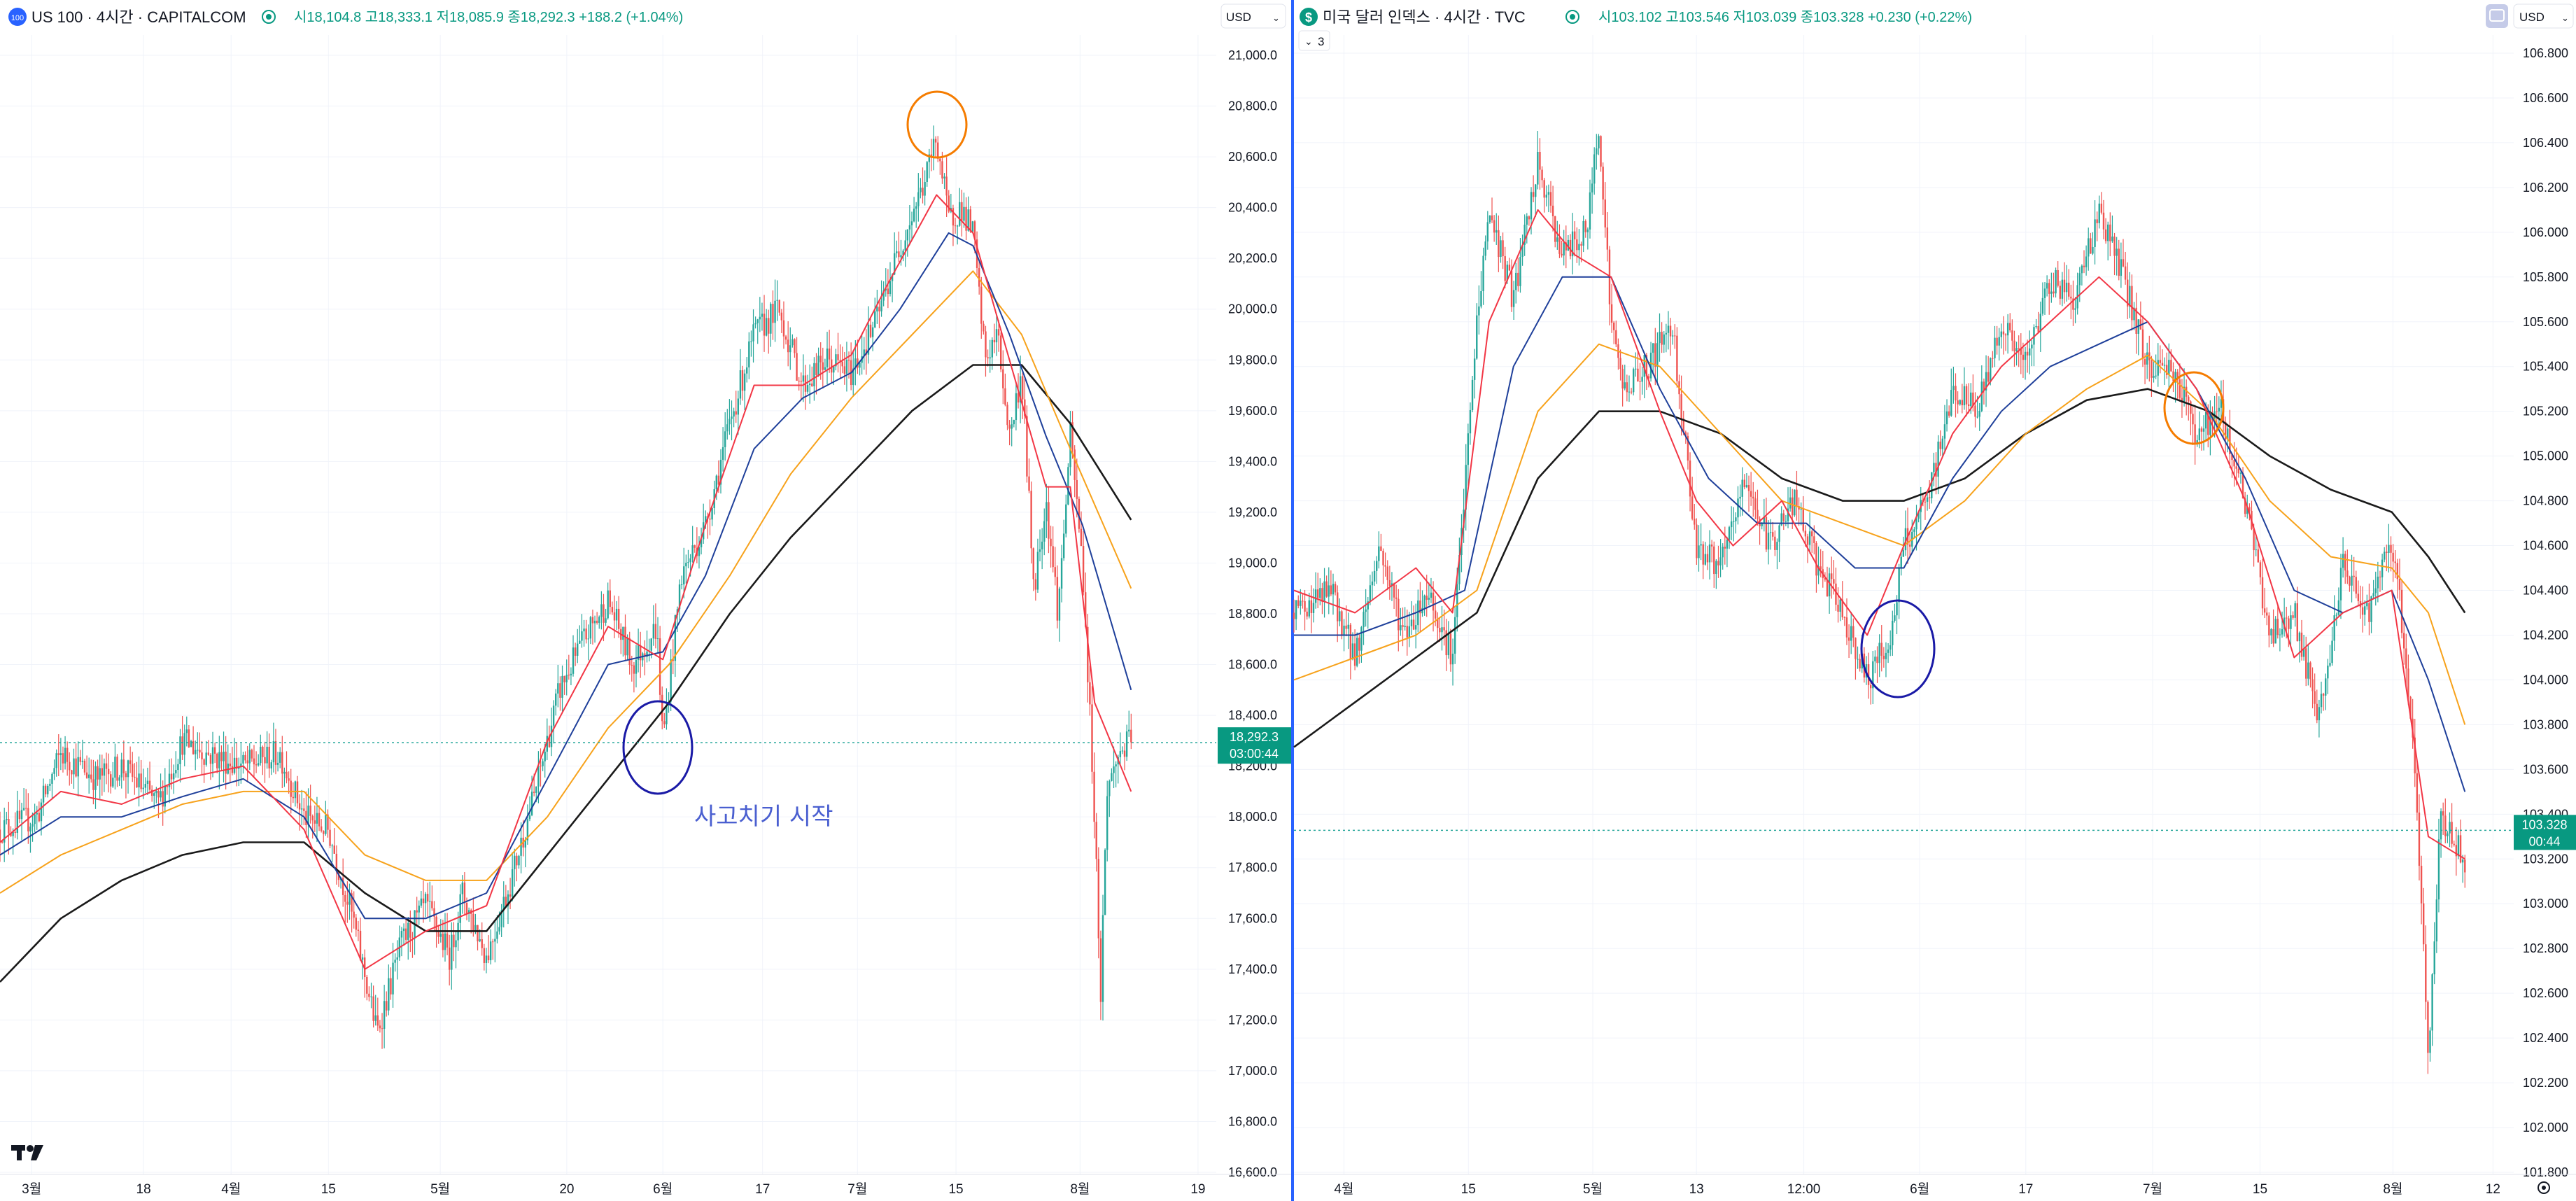 This screenshot has width=2576, height=1201. What do you see at coordinates (1292, 600) in the screenshot?
I see `panel-divider-active` at bounding box center [1292, 600].